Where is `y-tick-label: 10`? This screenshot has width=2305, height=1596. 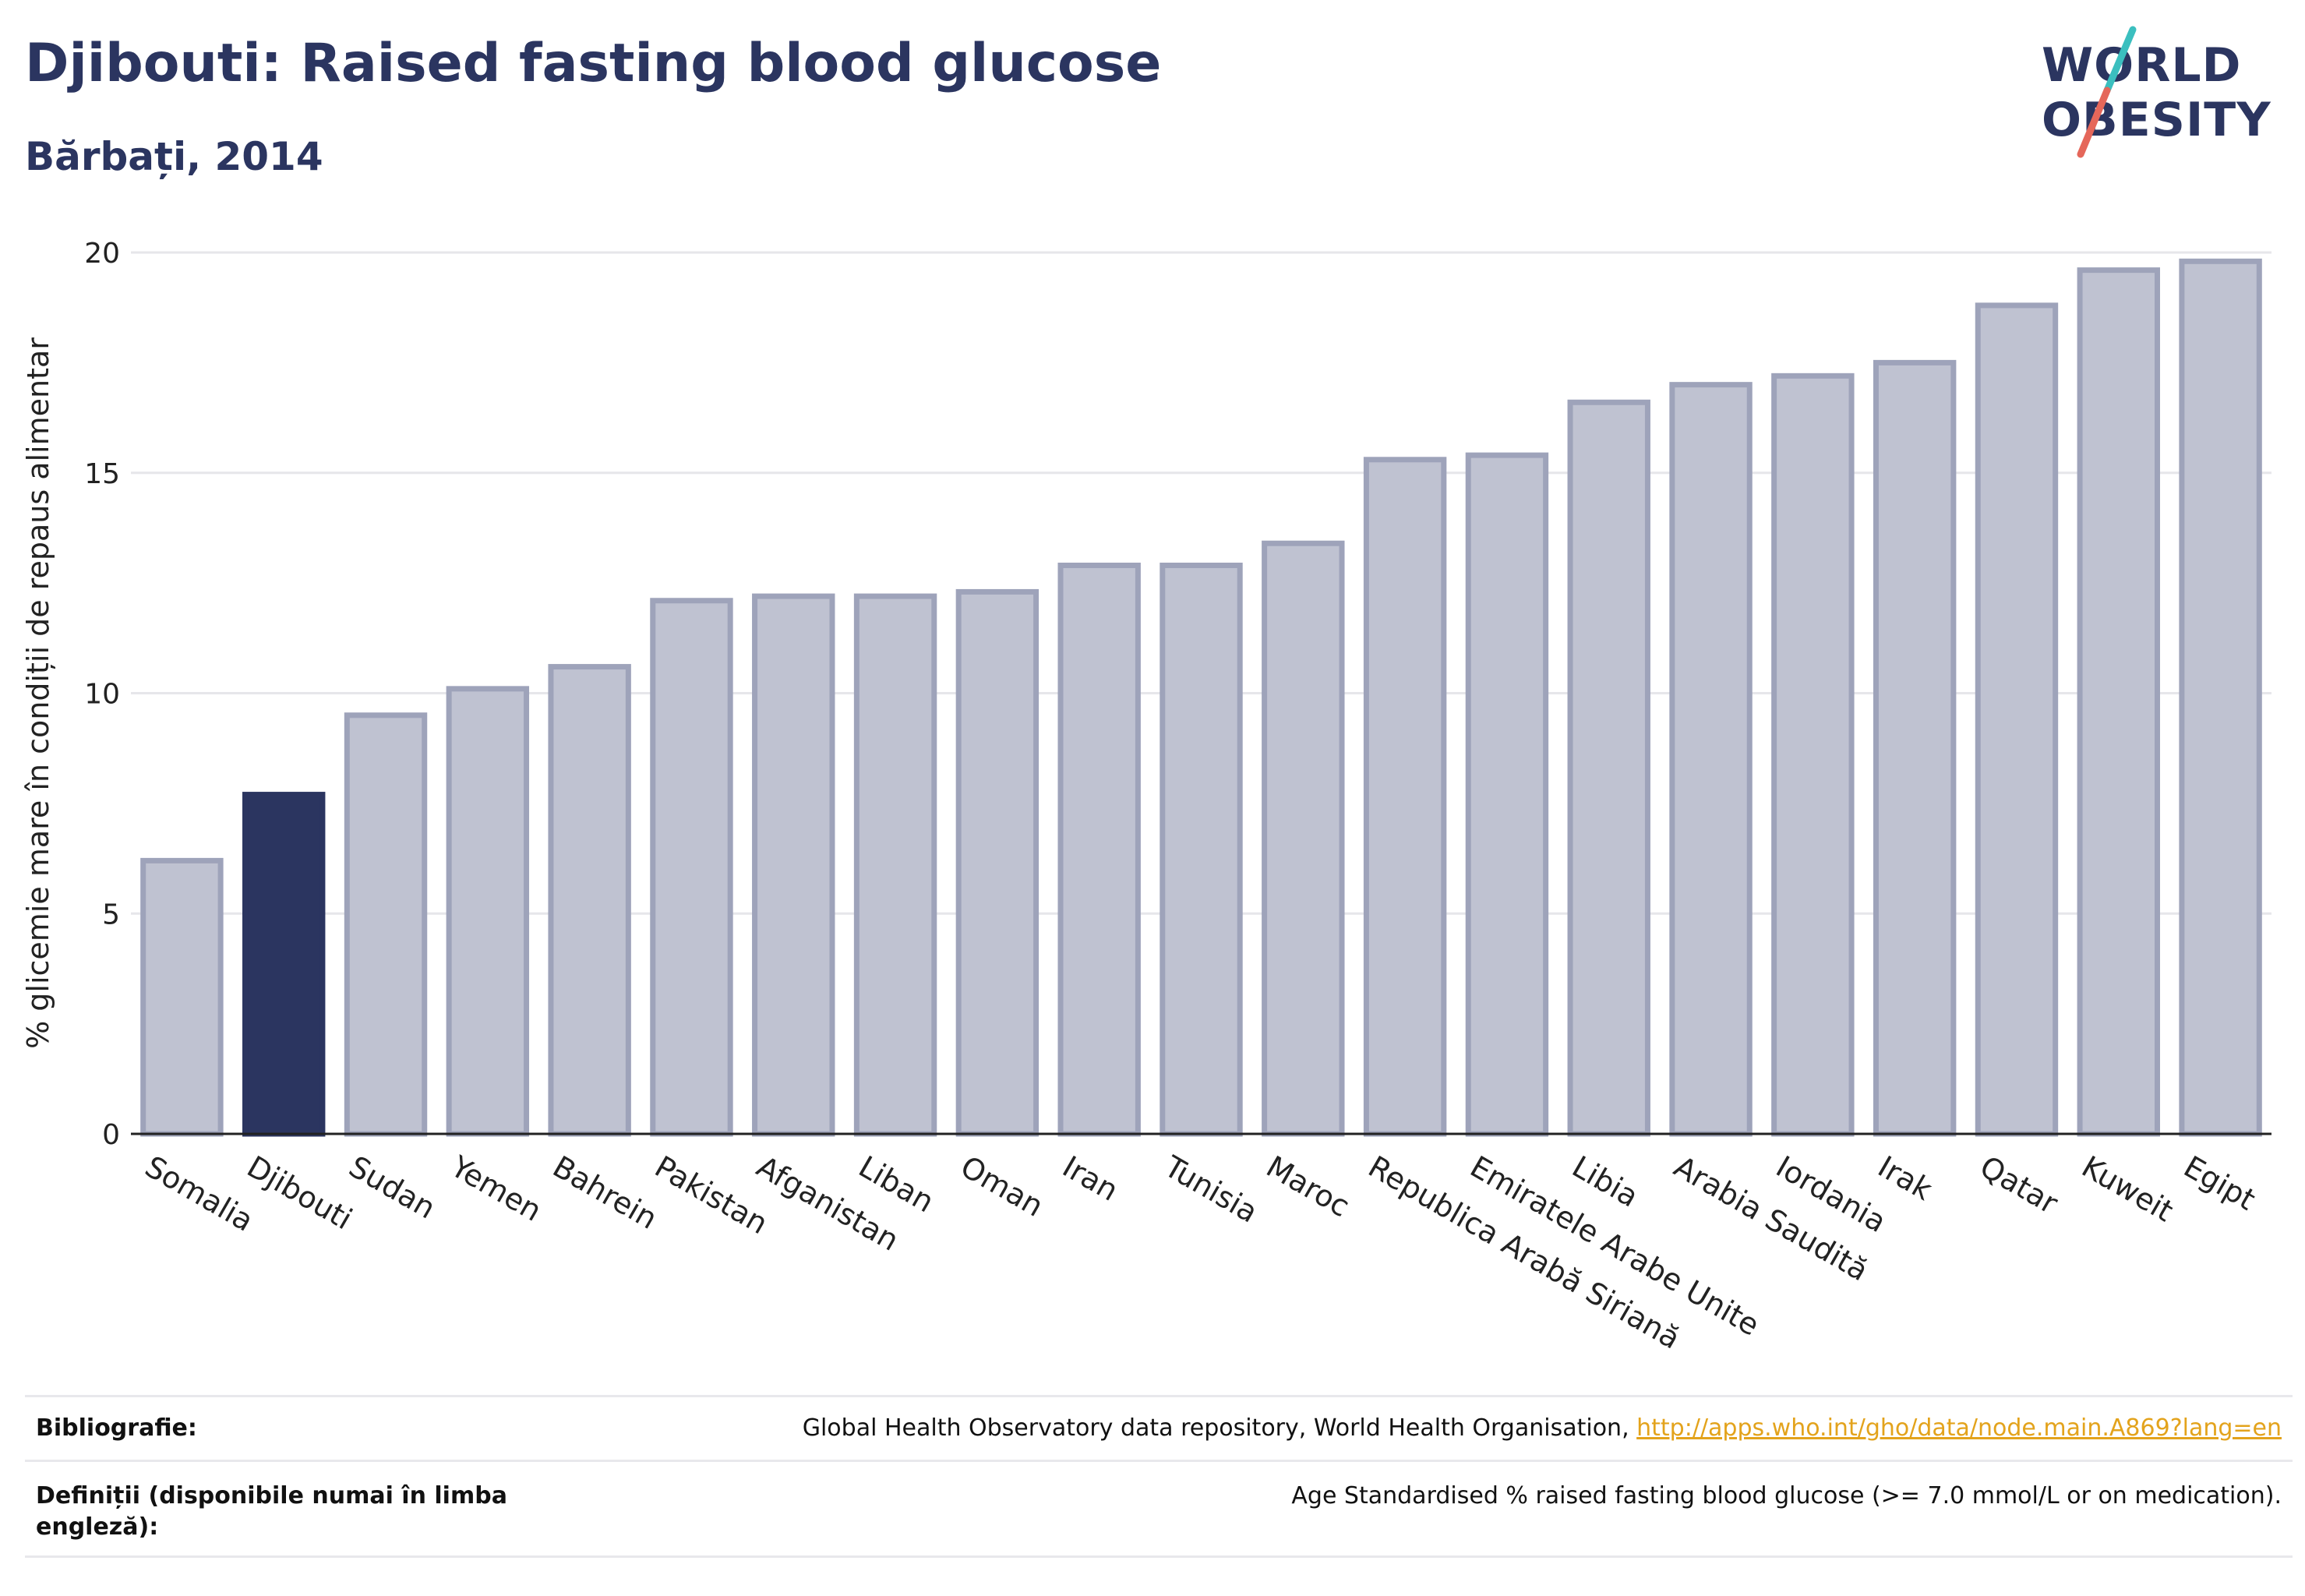
y-tick-label: 10 is located at coordinates (102, 695).